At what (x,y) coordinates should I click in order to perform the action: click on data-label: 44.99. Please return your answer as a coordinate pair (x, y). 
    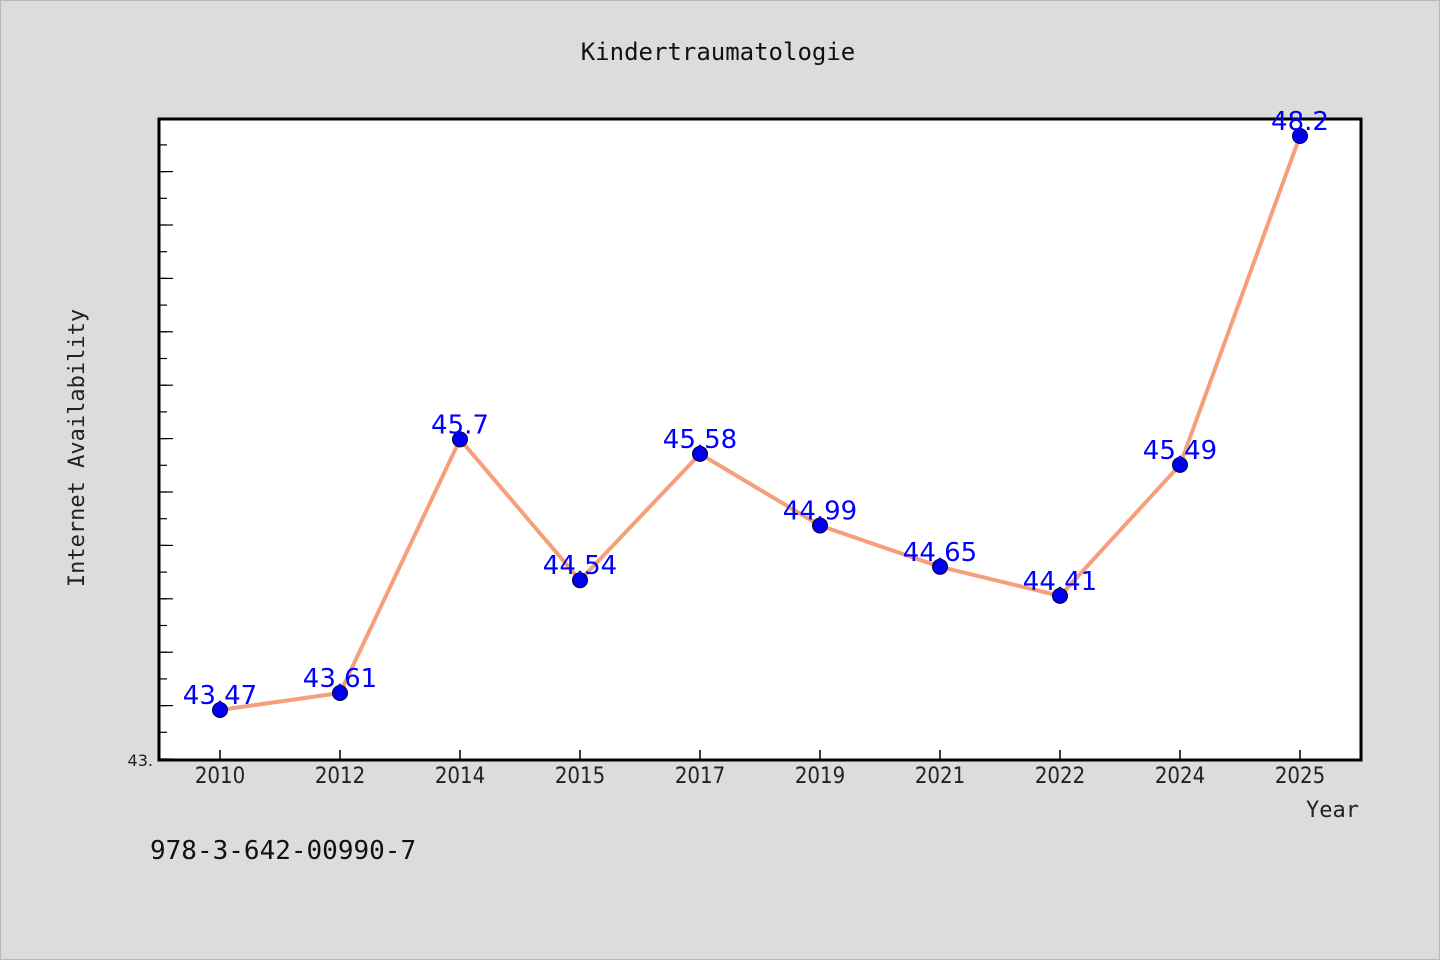
    Looking at the image, I should click on (820, 512).